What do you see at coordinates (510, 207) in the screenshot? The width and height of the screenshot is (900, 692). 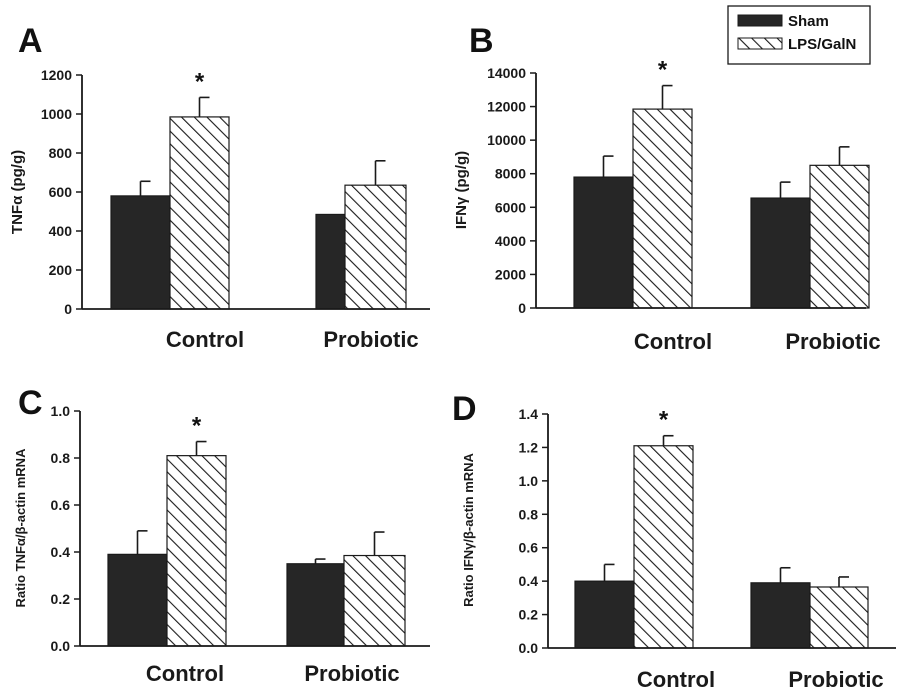 I see `y-tick-label: 6000` at bounding box center [510, 207].